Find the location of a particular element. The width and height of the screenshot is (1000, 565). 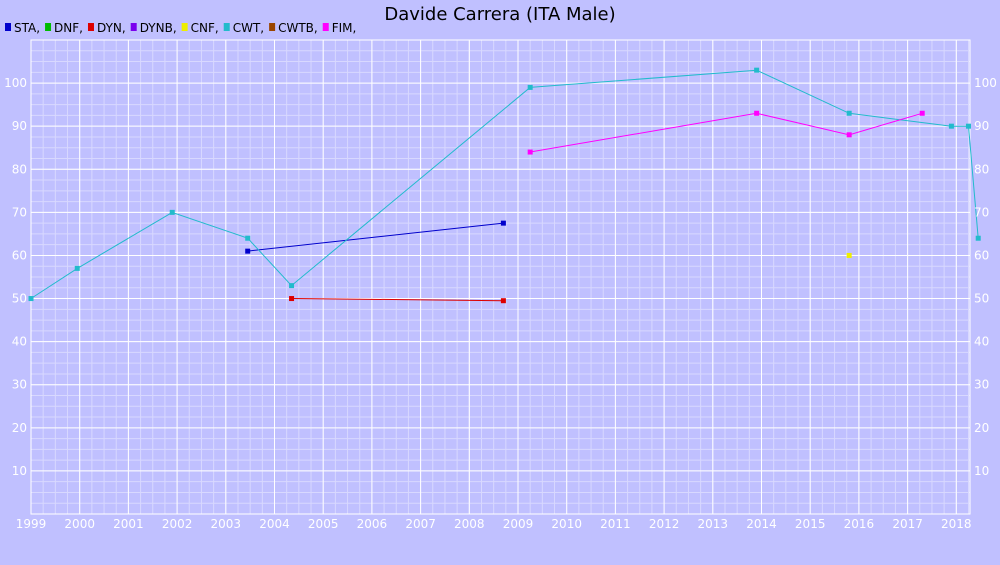

y-tick-label-left: 50 is located at coordinates (19, 299).